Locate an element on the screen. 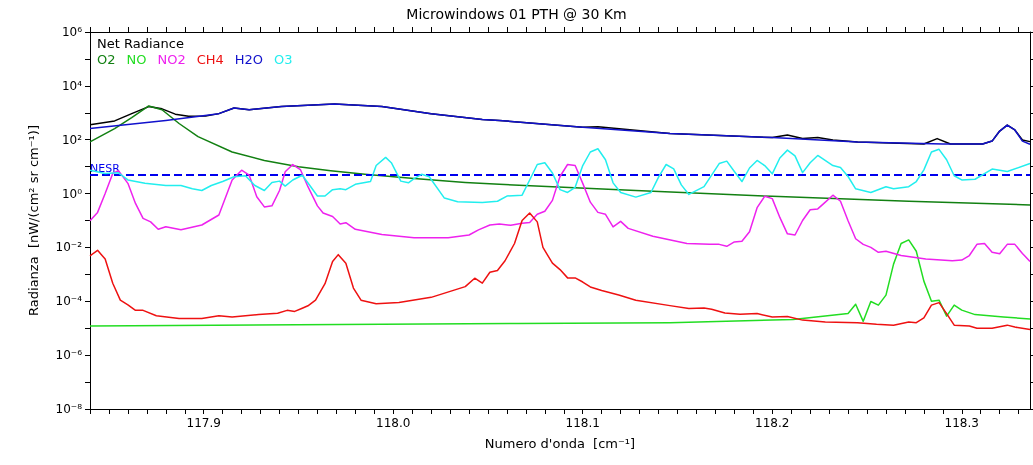 The width and height of the screenshot is (1033, 465). y-axis-title: Radianza [nW/(cm² sr cm⁻¹)] is located at coordinates (33, 220).